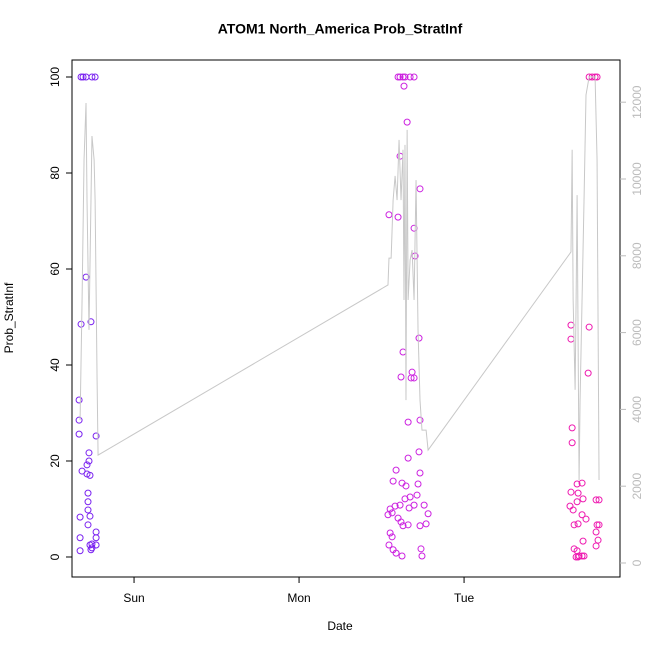 The width and height of the screenshot is (650, 655). What do you see at coordinates (464, 598) in the screenshot?
I see `x-tick-label: Tue` at bounding box center [464, 598].